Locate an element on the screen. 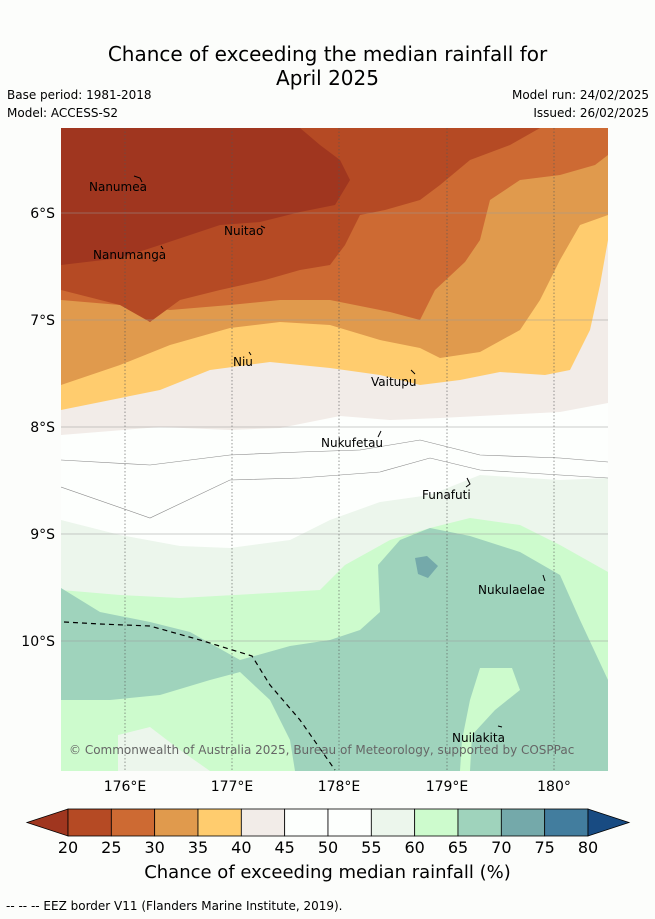 The image size is (655, 919). label-nukulaelae: Nukulaelae is located at coordinates (511, 590).